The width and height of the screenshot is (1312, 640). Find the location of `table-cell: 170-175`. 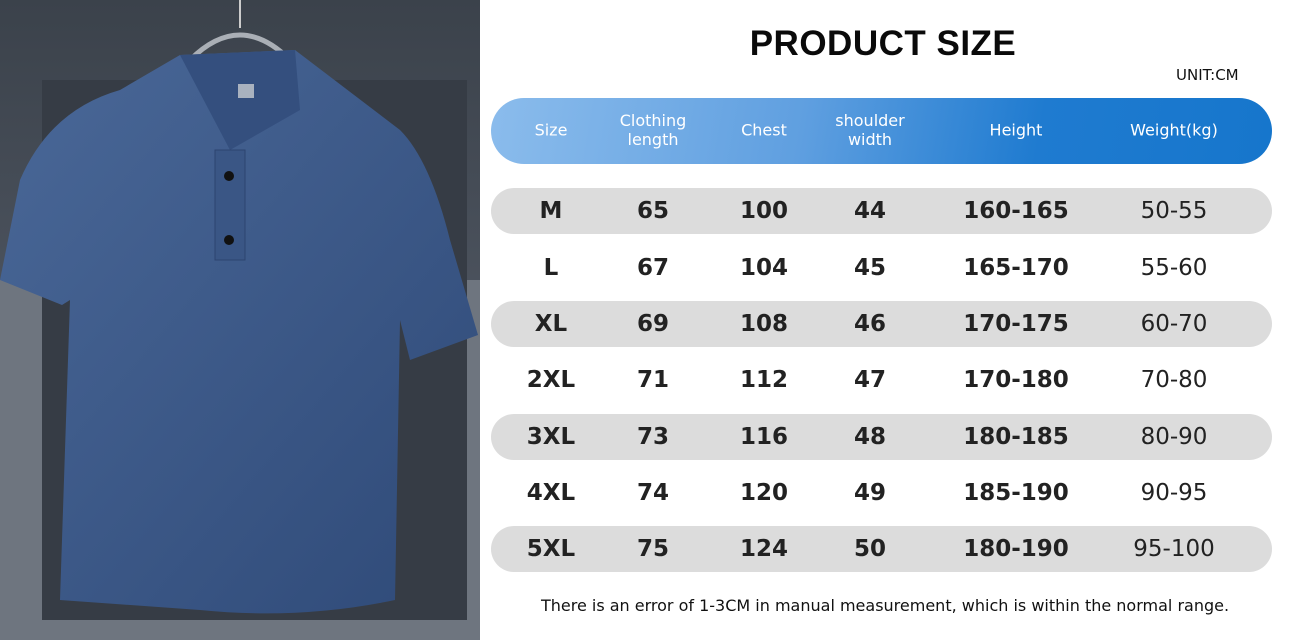

table-cell: 170-175 is located at coordinates (1016, 324).